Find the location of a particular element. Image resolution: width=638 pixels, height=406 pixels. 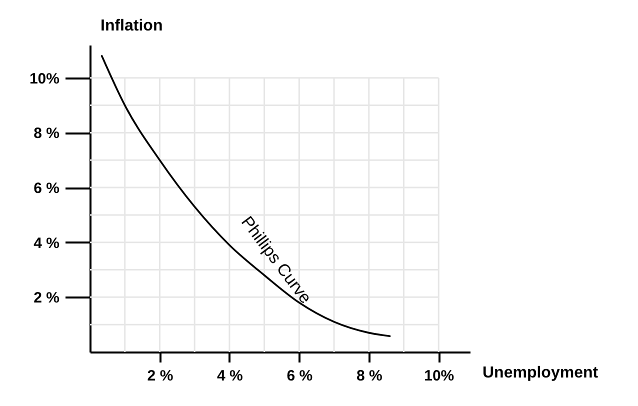

x-tick-label: 8 % is located at coordinates (369, 376).